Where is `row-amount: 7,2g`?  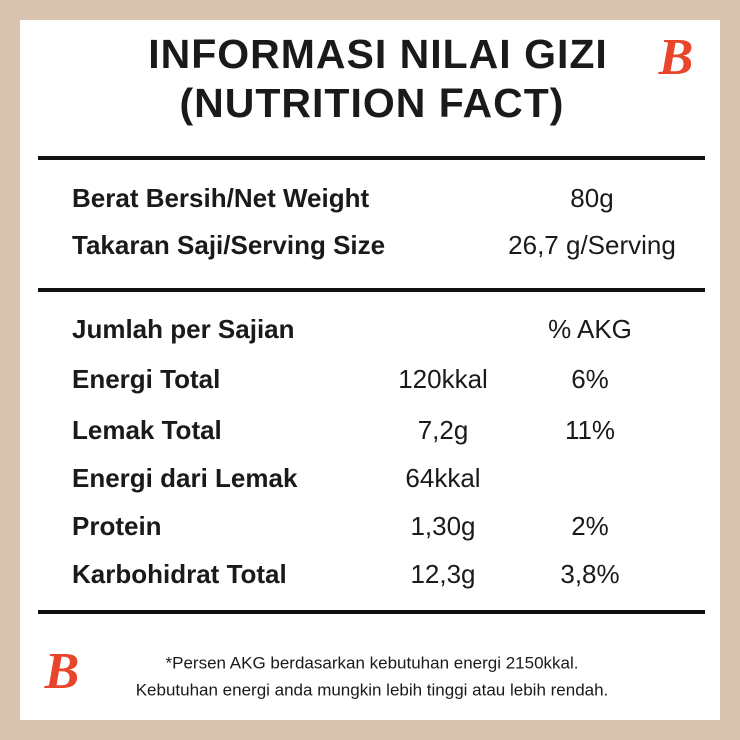 row-amount: 7,2g is located at coordinates (443, 430).